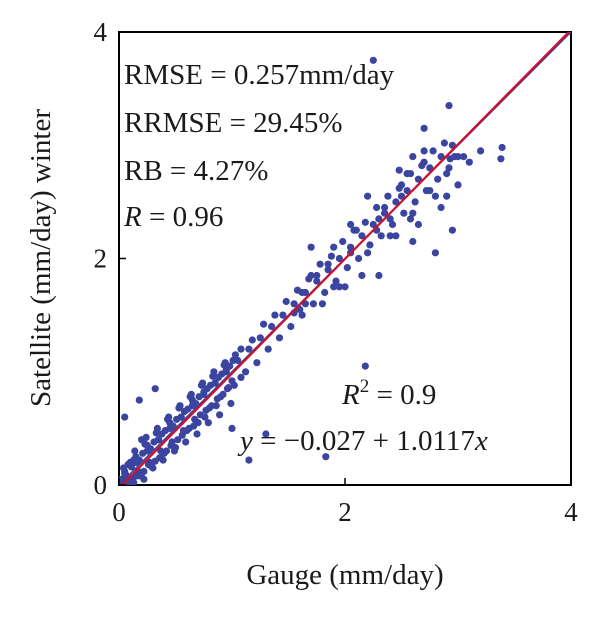  What do you see at coordinates (259, 75) in the screenshot?
I see `rmse-annotation: RMSE = 0.257mm/day` at bounding box center [259, 75].